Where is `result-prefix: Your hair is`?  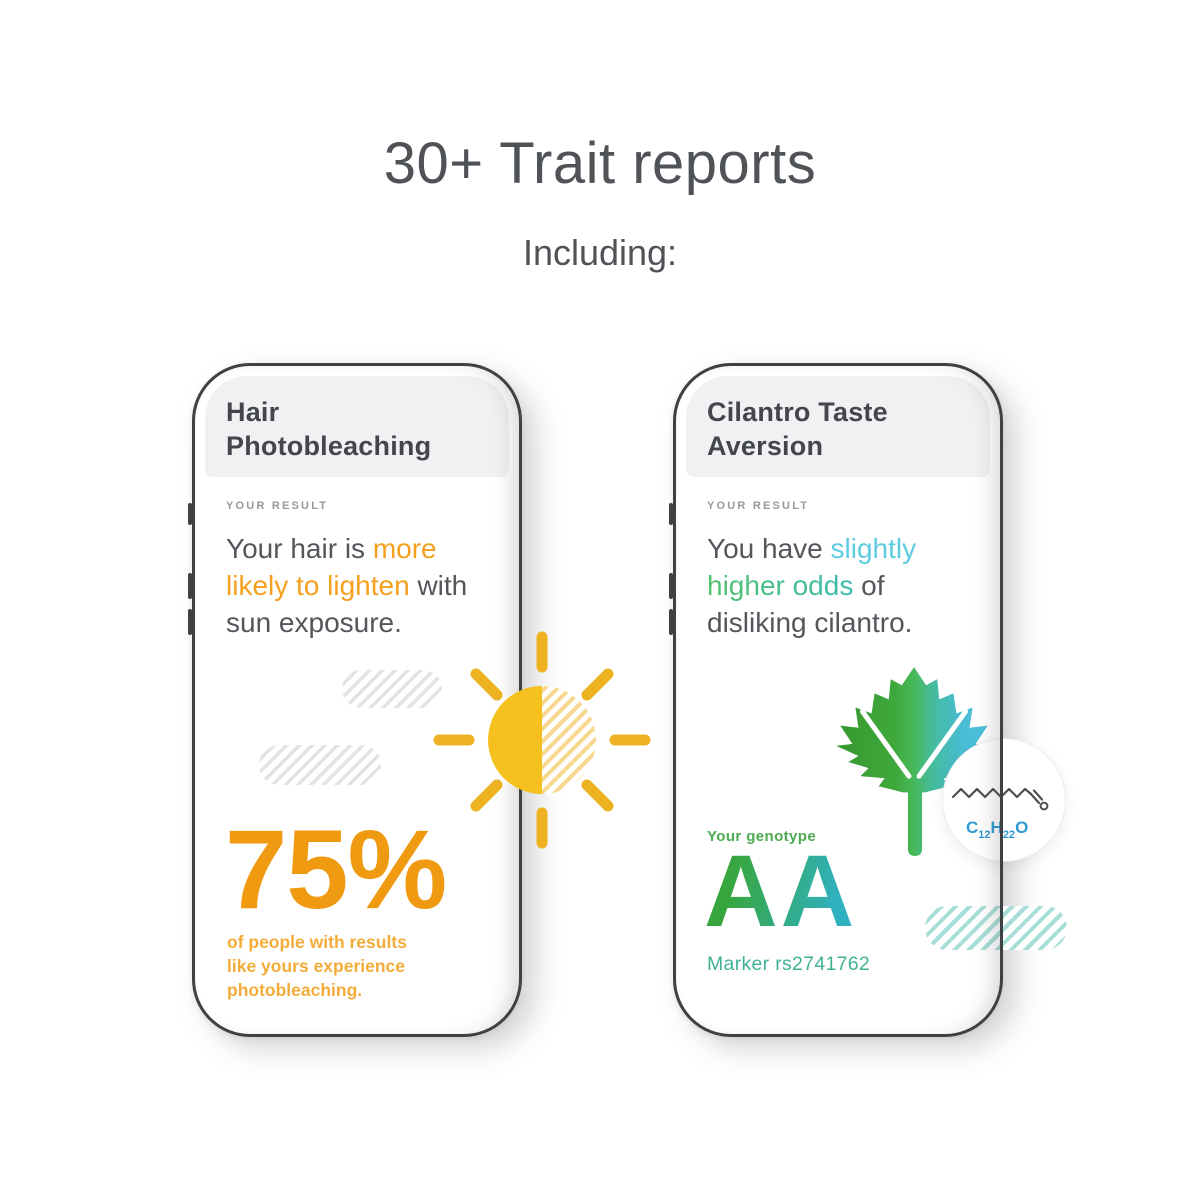 result-prefix: Your hair is is located at coordinates (296, 548).